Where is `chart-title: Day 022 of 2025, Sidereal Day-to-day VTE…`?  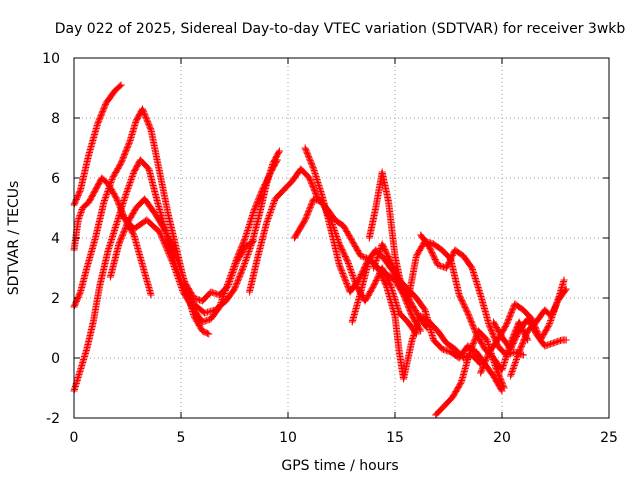 chart-title: Day 022 of 2025, Sidereal Day-to-day VTE… is located at coordinates (340, 29).